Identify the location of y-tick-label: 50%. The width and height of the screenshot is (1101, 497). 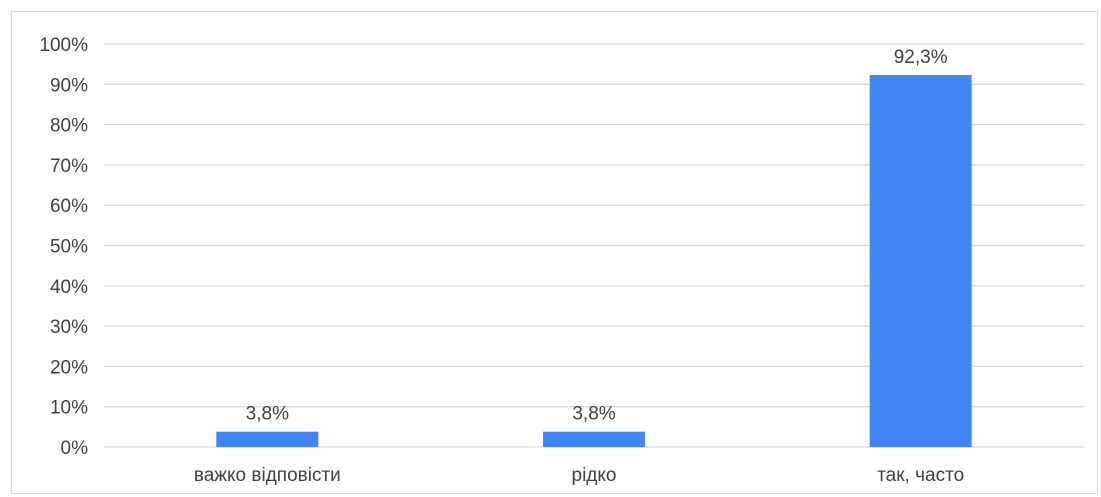
(69, 247).